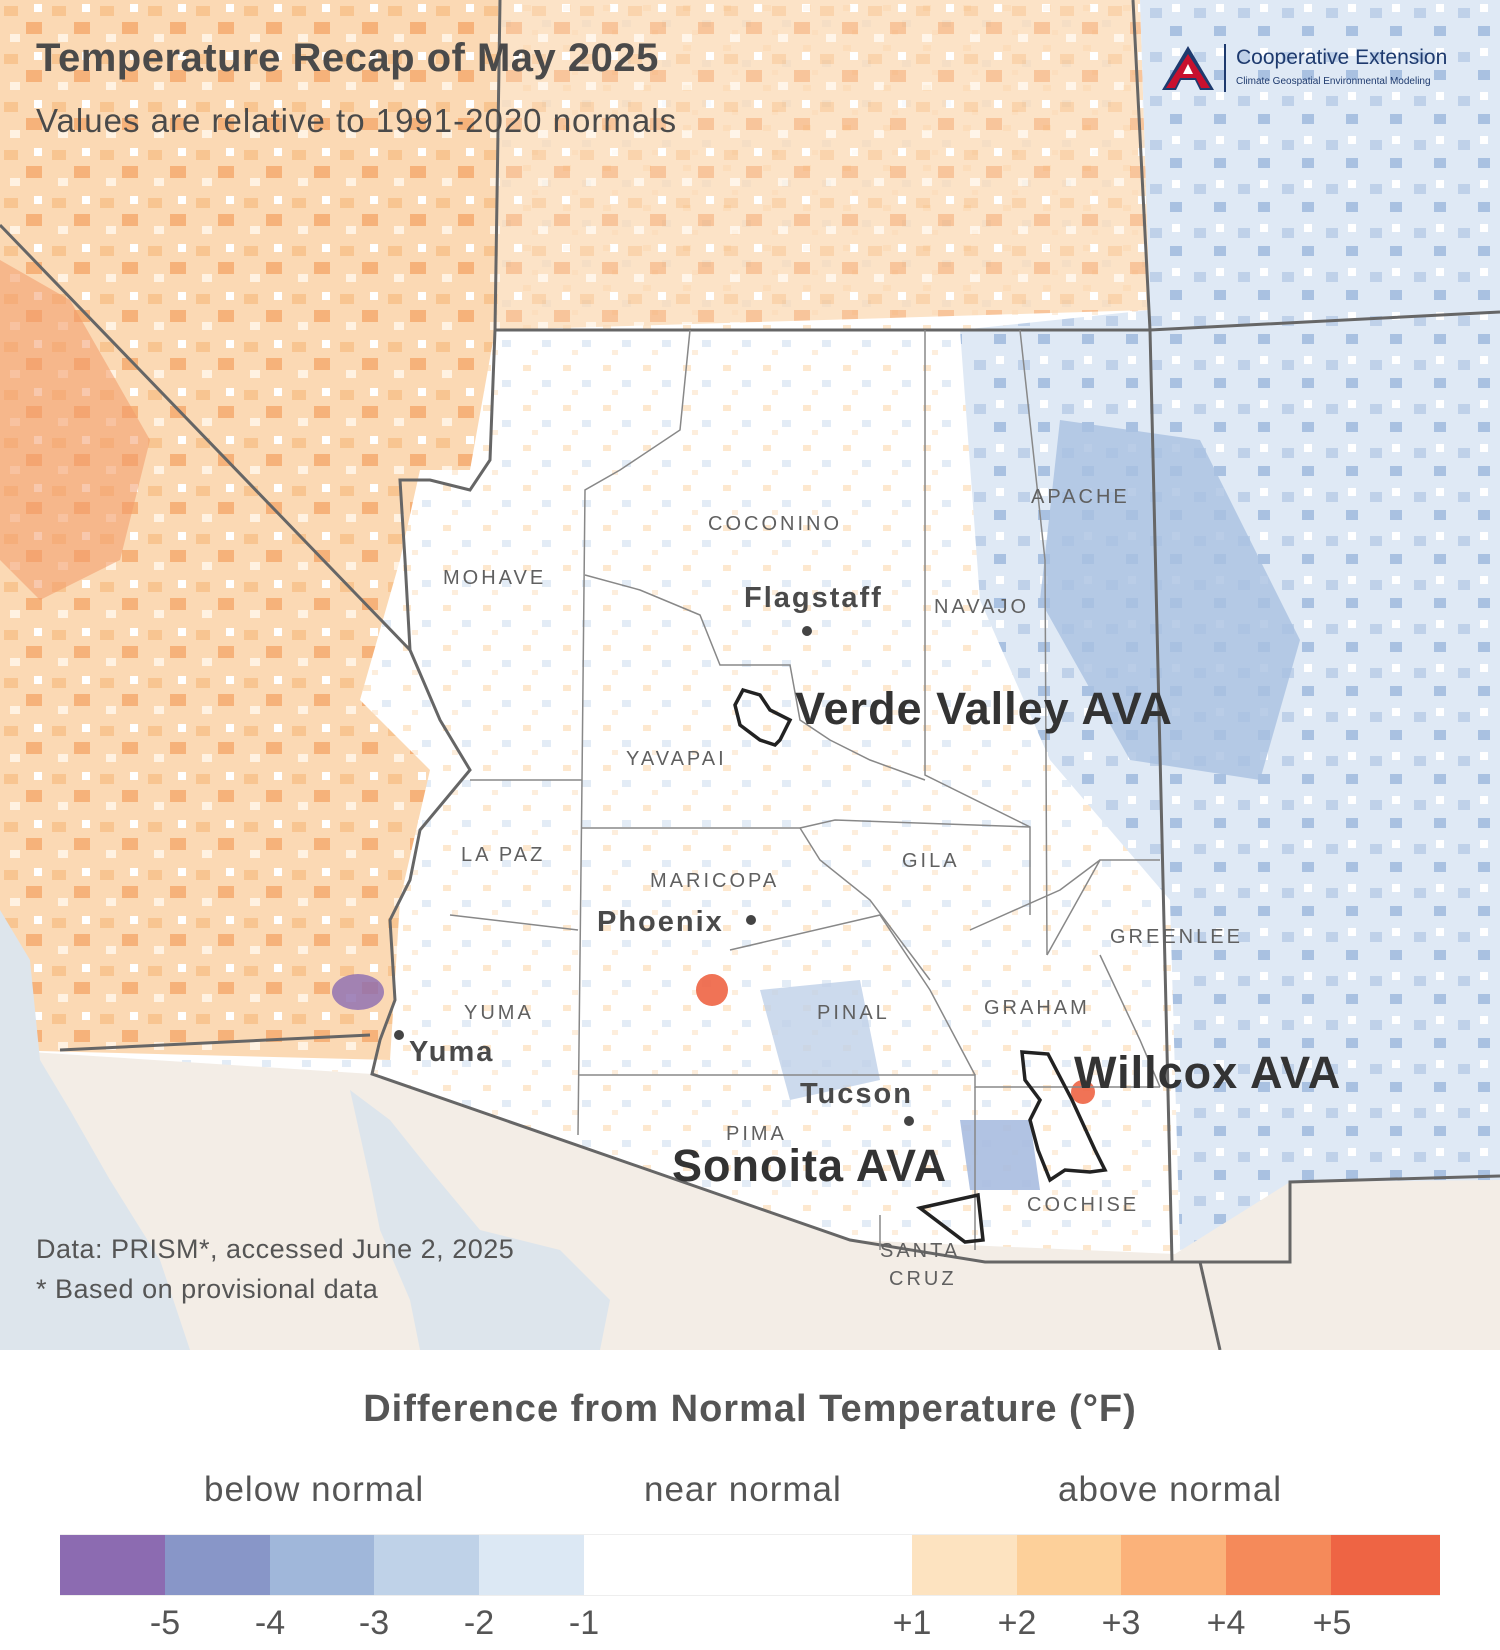 The height and width of the screenshot is (1650, 1500). Describe the element at coordinates (1170, 1489) in the screenshot. I see `legend-group-above-normal: above normal` at that location.